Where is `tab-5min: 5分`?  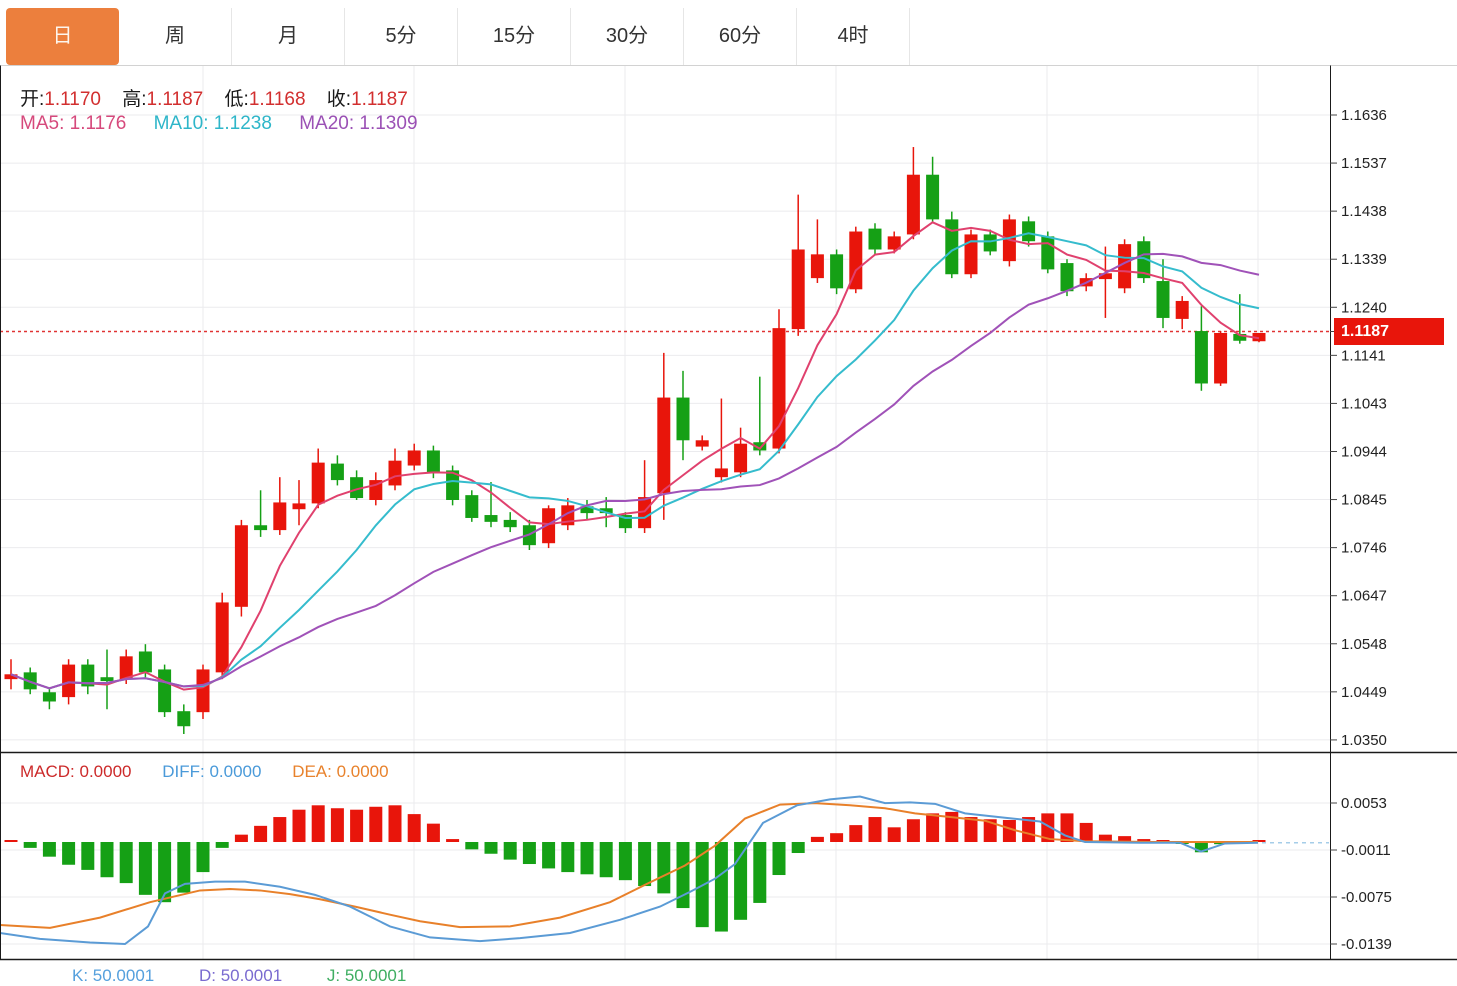 tab-5min: 5分 is located at coordinates (401, 36).